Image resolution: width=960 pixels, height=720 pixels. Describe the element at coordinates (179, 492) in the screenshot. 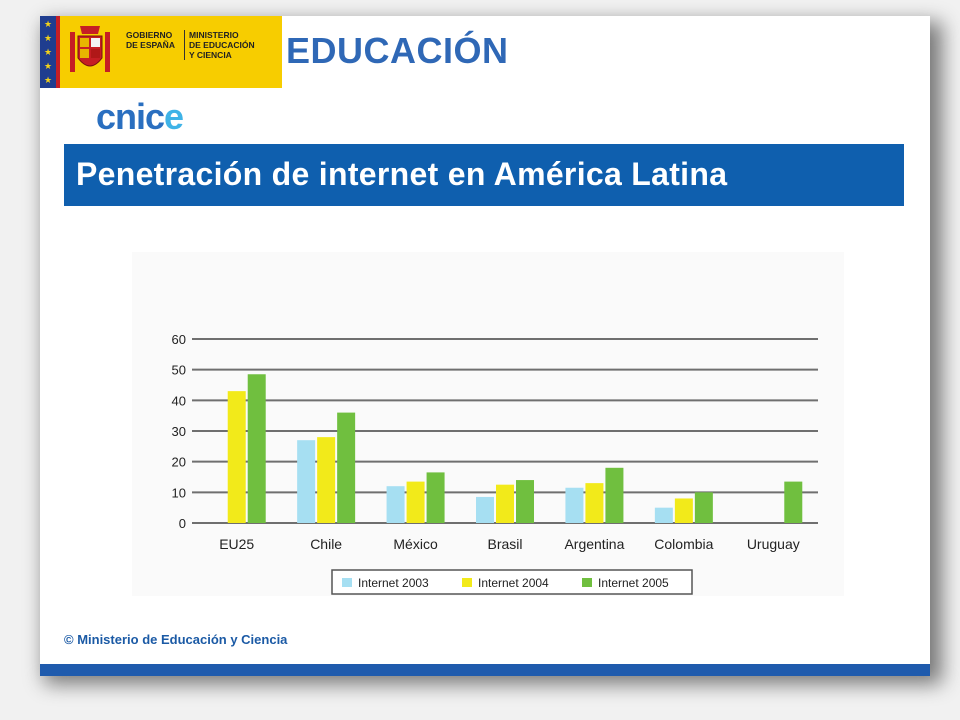

I see `y-tick-label: 10` at that location.